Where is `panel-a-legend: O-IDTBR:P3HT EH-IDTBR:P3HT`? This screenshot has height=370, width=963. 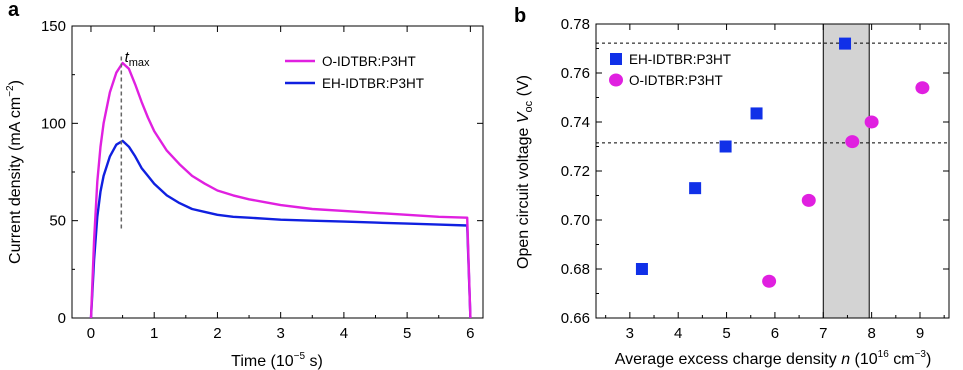 panel-a-legend: O-IDTBR:P3HT EH-IDTBR:P3HT is located at coordinates (354, 72).